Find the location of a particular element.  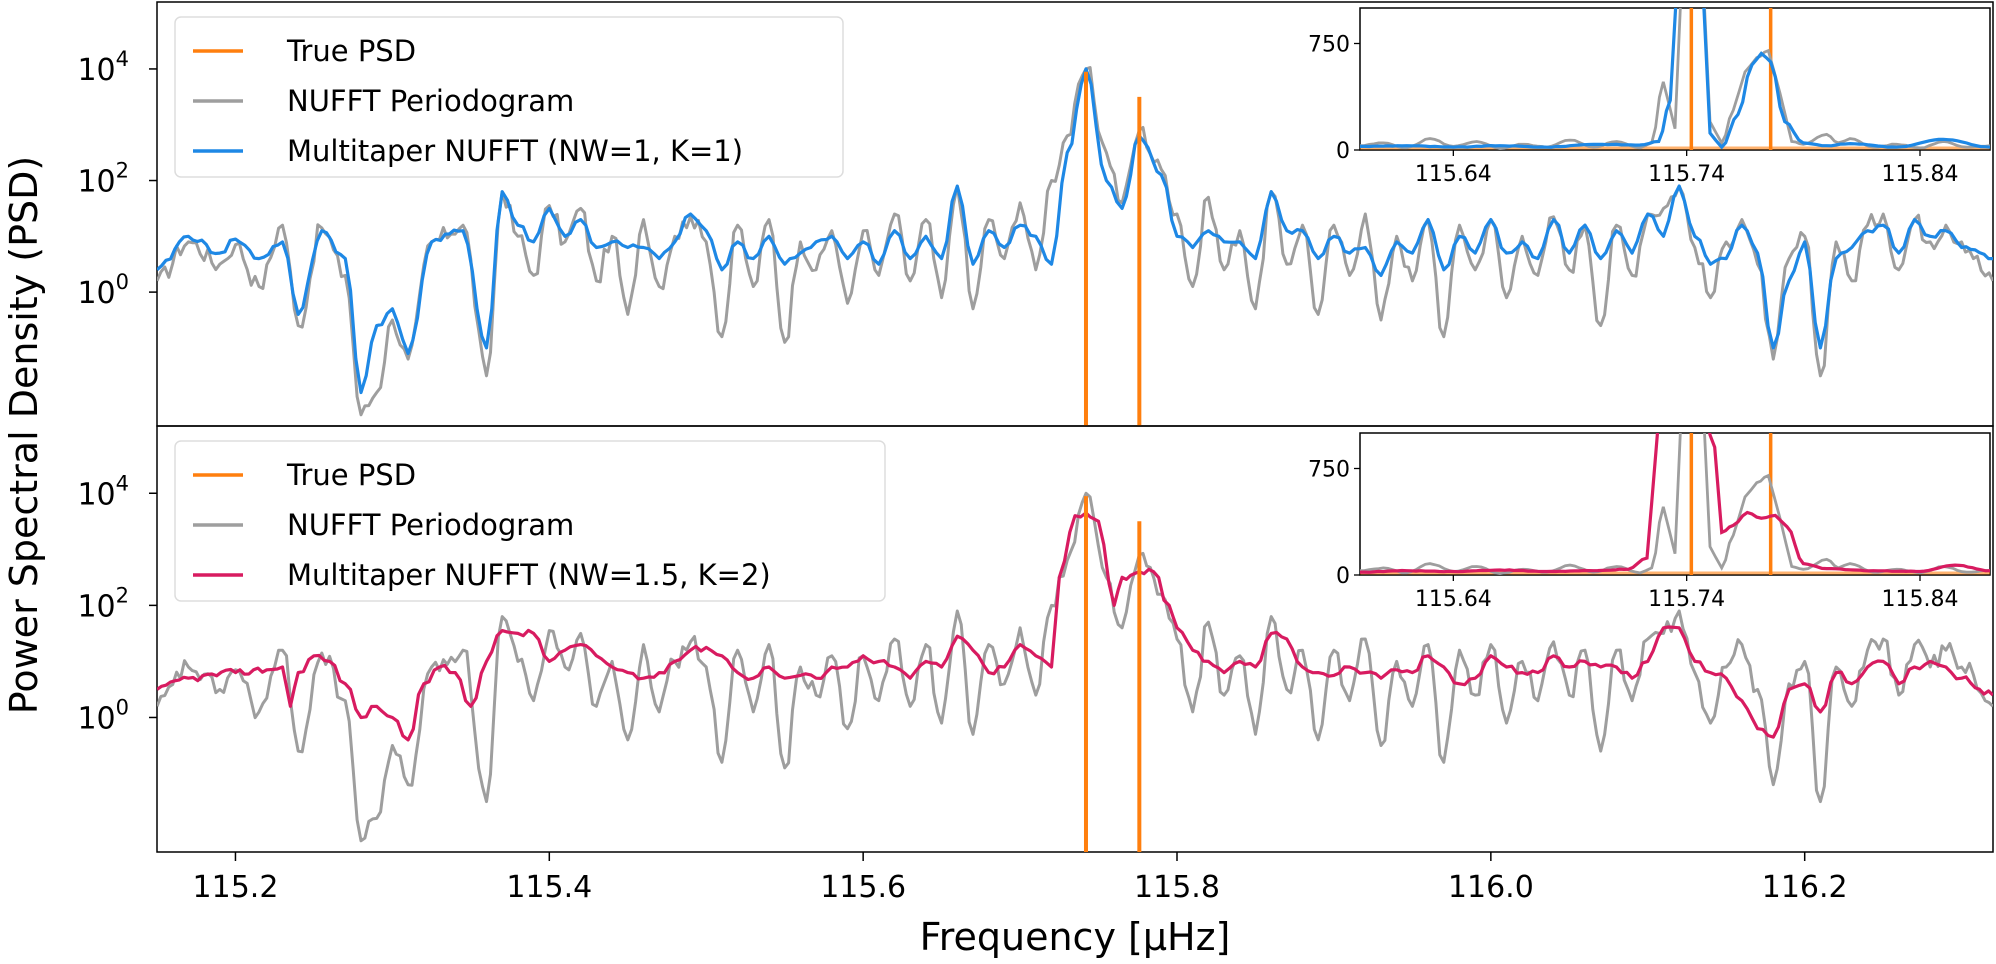

x-axis: 115.2 115.4 115.6 115.8 116.0 116.2 is located at coordinates (1020, 878).